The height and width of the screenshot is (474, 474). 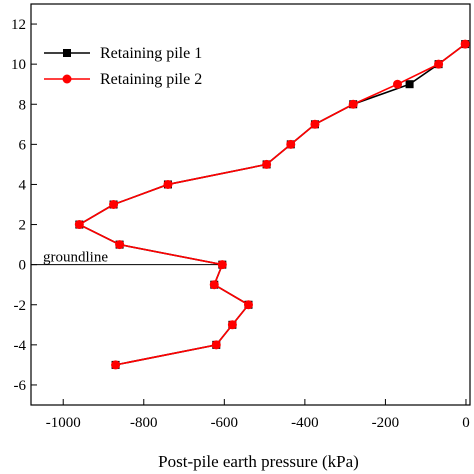 I want to click on x-tick-label: -800, so click(x=144, y=423).